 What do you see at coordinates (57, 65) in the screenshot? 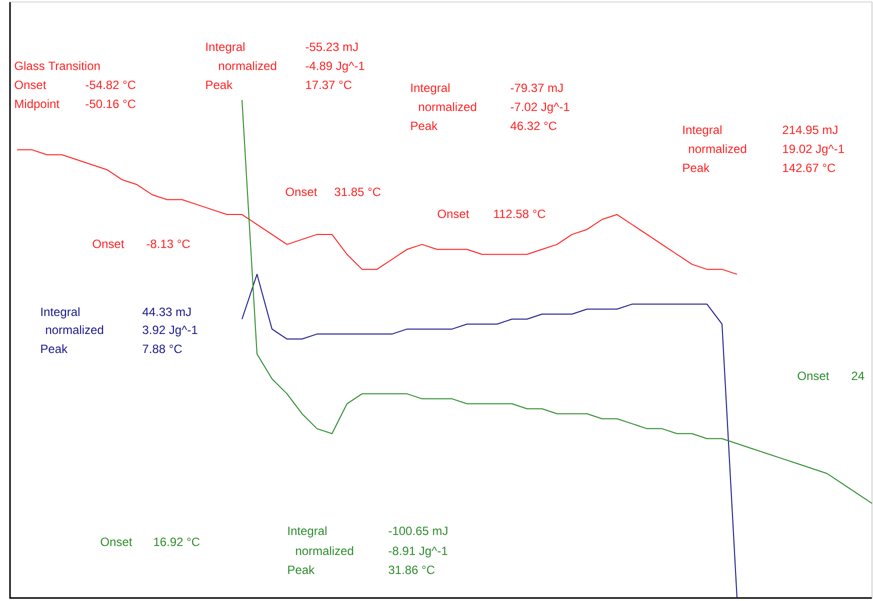
I see `text: Glass Transition` at bounding box center [57, 65].